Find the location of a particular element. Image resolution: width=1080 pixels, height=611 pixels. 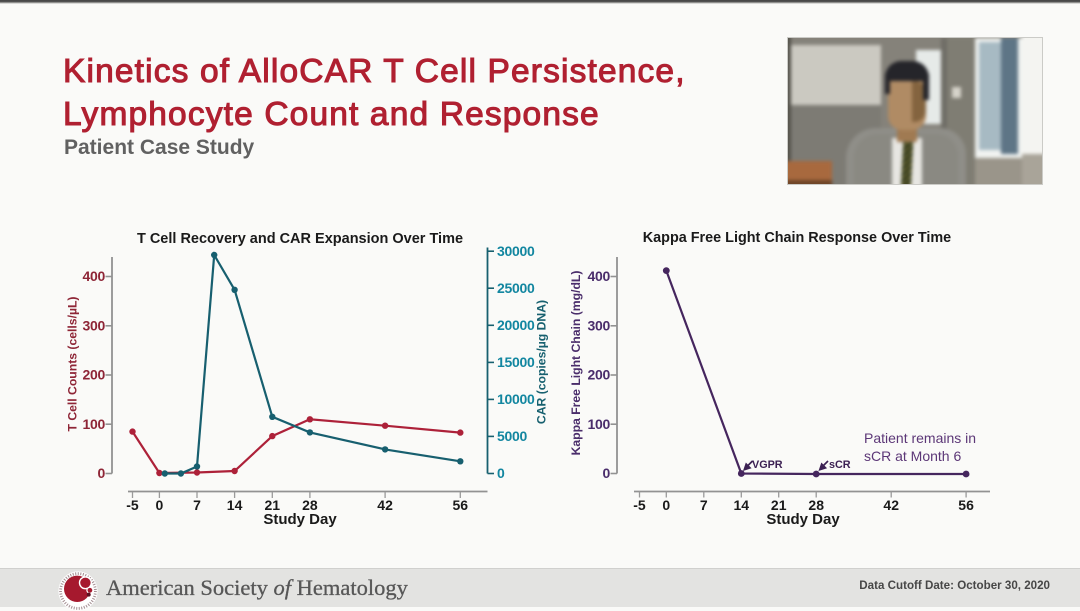

svg-text: VGPR is located at coordinates (767, 465).